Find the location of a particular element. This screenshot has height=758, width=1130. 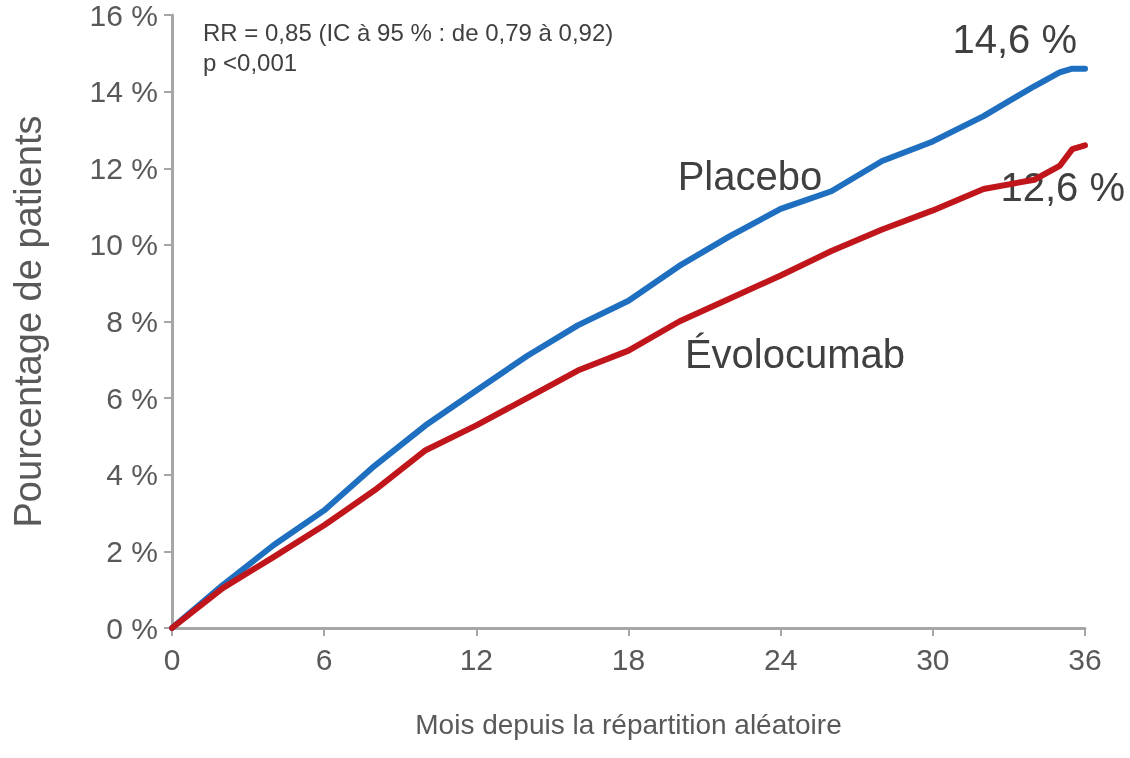

x-axis-title: Mois depuis la répartition aléatoire is located at coordinates (628, 724).